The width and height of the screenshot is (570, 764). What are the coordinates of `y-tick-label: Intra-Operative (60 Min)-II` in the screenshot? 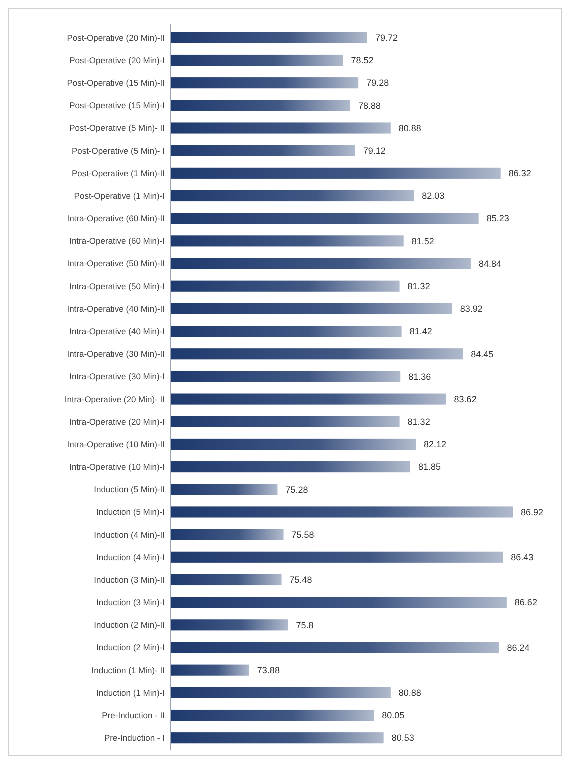 It's located at (116, 219).